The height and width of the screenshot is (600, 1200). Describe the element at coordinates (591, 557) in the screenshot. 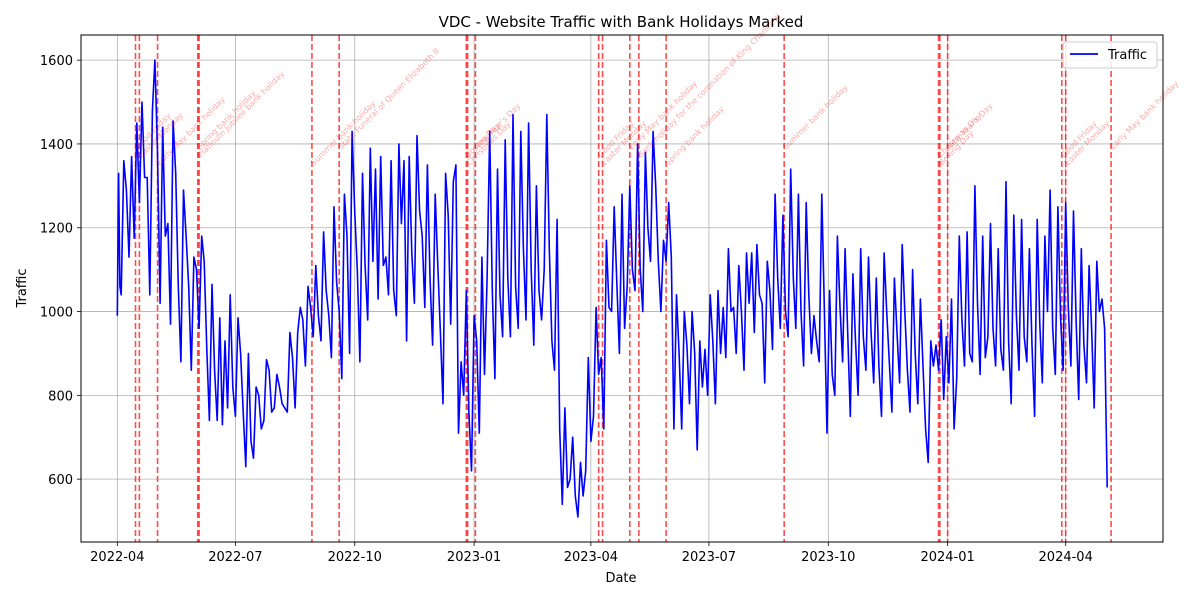

I see `x-tick-label: 2023-04` at that location.